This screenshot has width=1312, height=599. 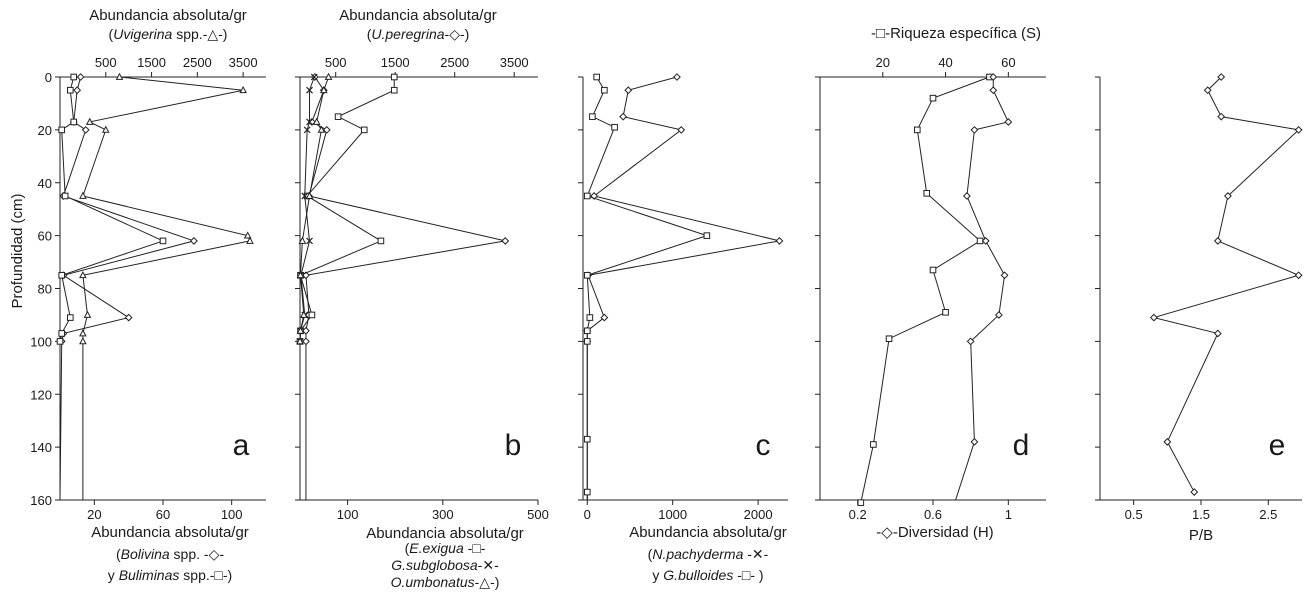 I want to click on bottom-axis-subtitle: (N.pachyderma -✕-, so click(x=708, y=554).